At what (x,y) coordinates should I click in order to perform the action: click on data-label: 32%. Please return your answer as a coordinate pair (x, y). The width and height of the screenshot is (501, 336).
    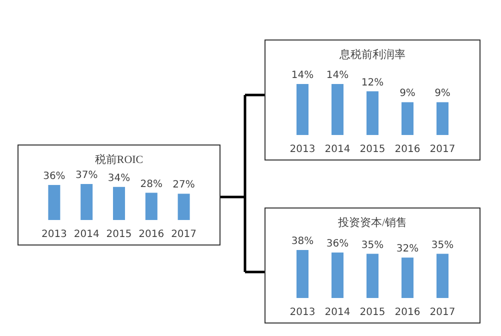
    Looking at the image, I should click on (407, 249).